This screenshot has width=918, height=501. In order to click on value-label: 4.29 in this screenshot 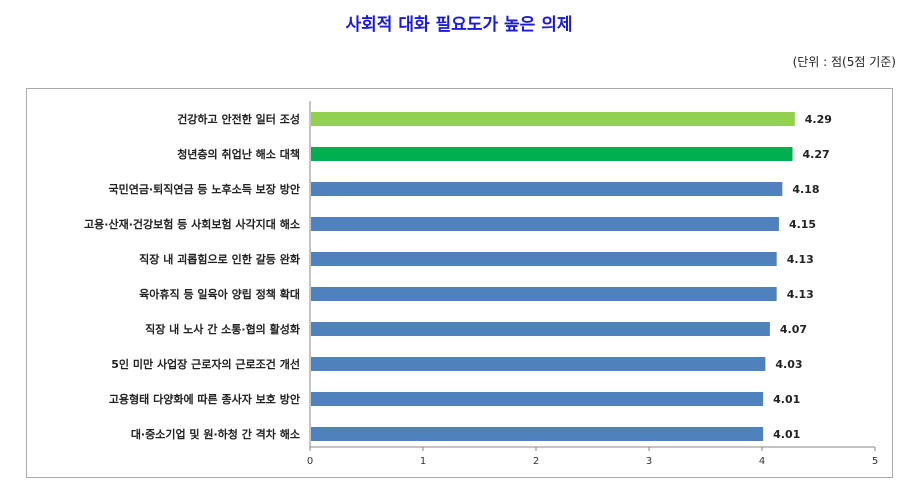, I will do `click(818, 119)`.